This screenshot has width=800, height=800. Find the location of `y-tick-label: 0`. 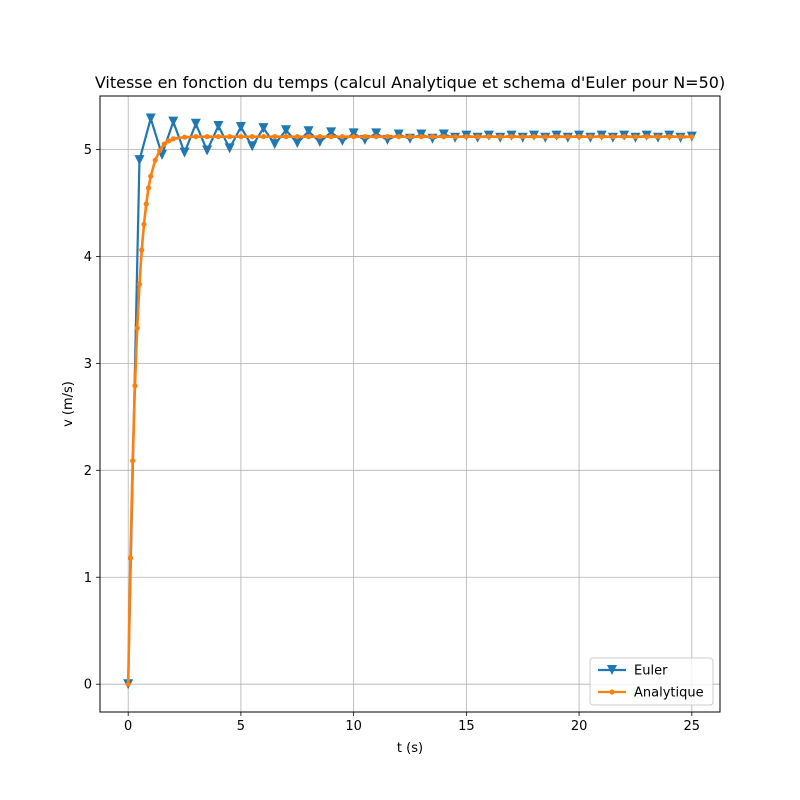

y-tick-label: 0 is located at coordinates (88, 685).